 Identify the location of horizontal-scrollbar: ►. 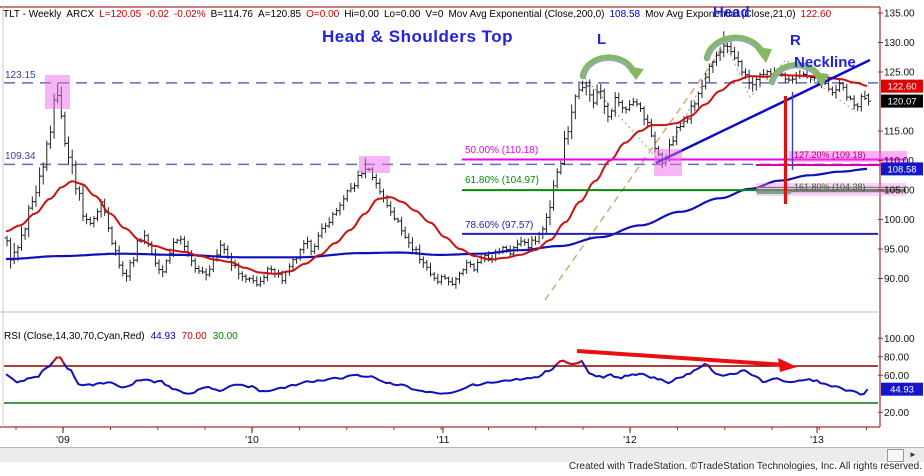
(462, 454).